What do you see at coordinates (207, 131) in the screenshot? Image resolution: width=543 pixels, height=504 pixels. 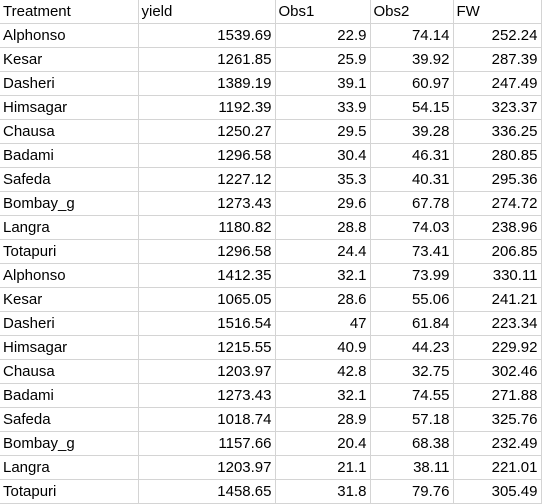 I see `cell-yield: 1250.27` at bounding box center [207, 131].